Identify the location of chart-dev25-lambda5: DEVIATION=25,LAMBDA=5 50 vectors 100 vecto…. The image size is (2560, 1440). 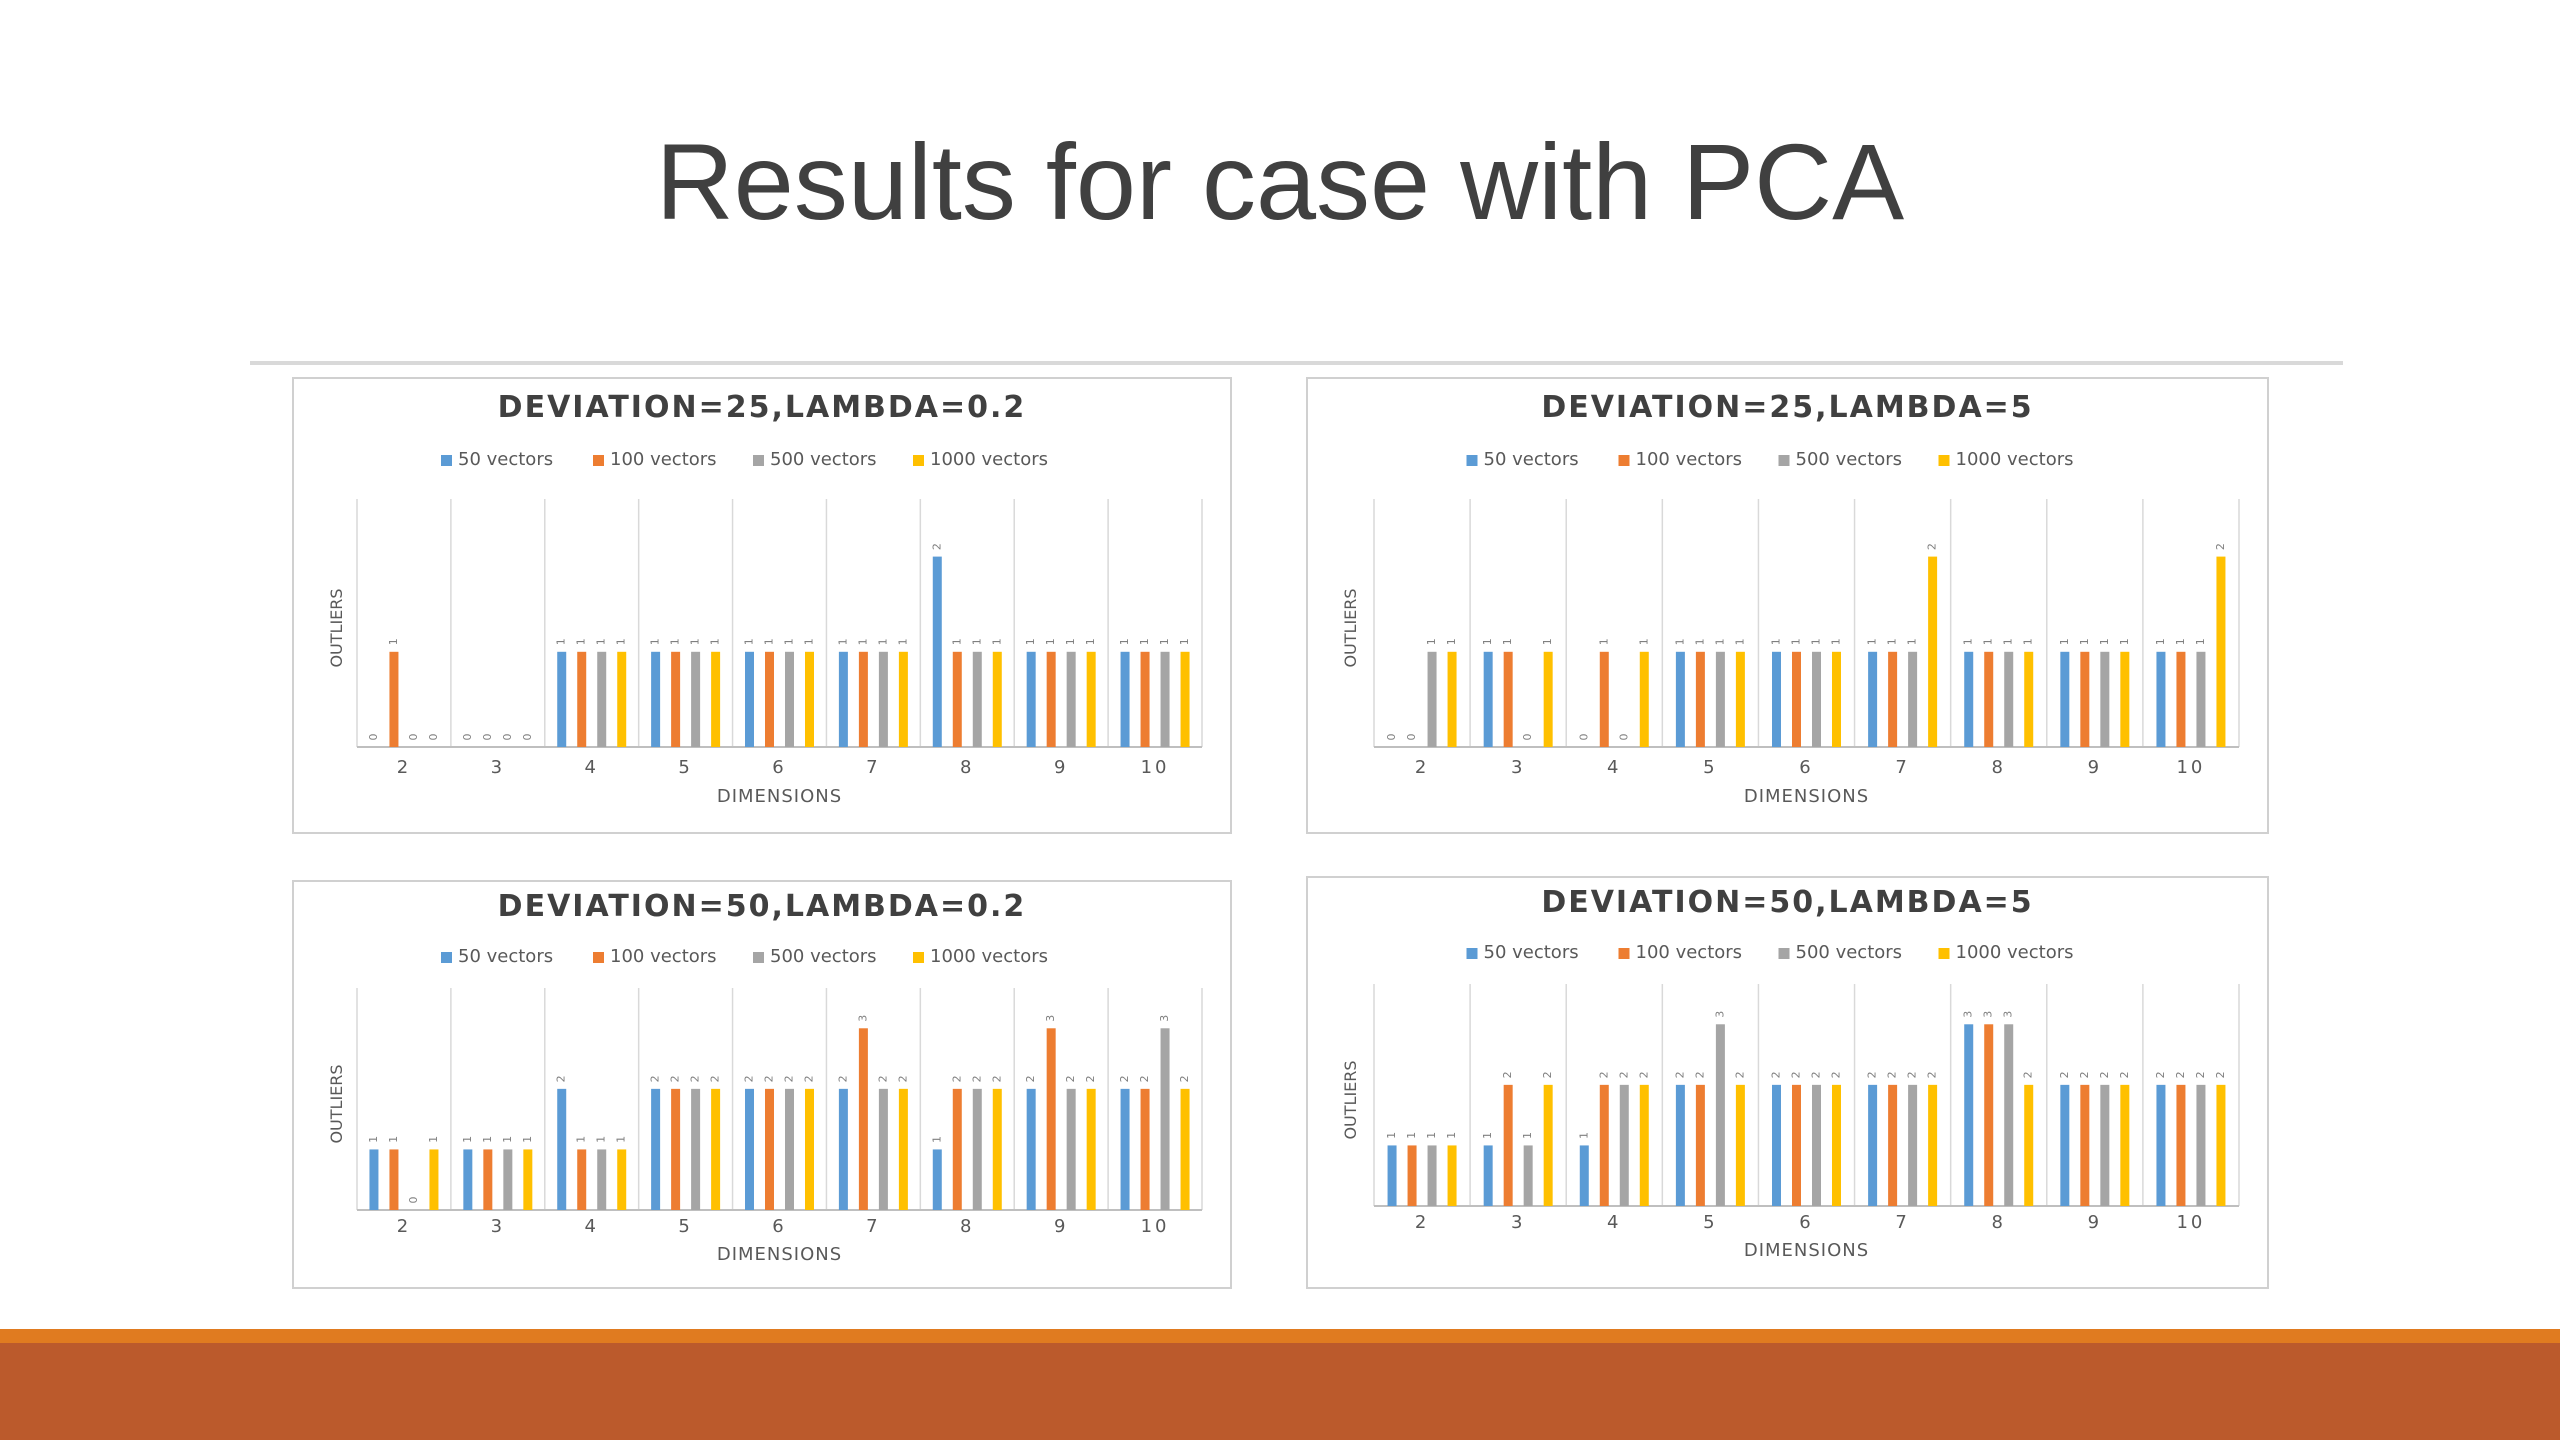
(1787, 605).